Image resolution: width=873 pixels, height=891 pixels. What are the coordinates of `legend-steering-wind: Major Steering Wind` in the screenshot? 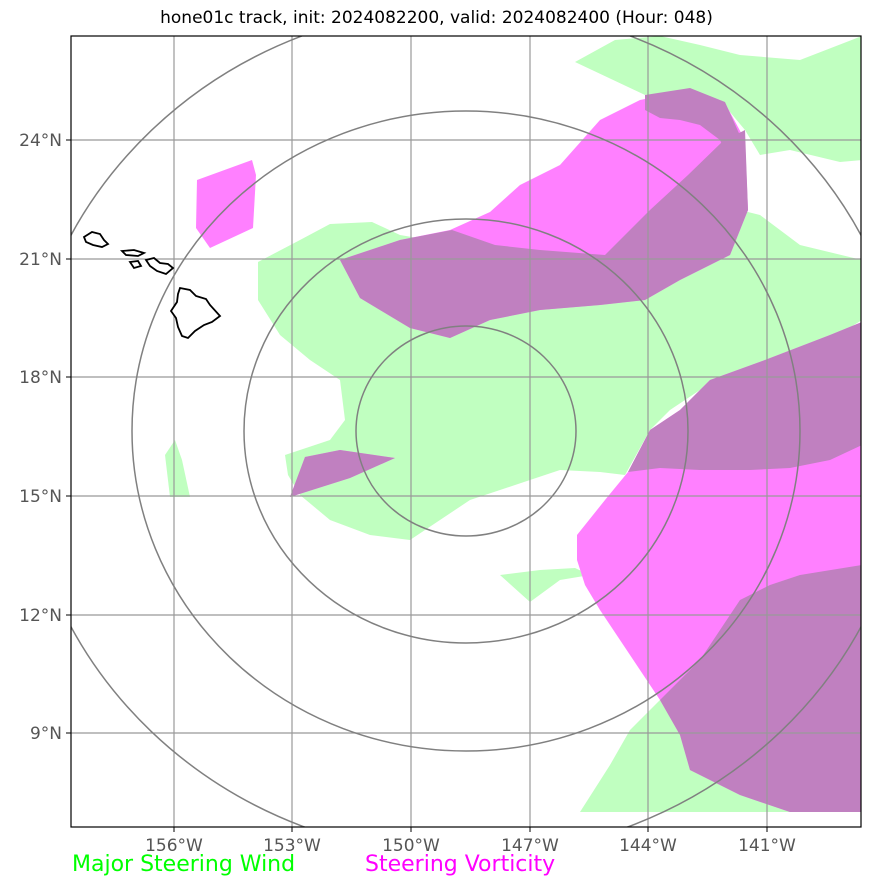 It's located at (184, 864).